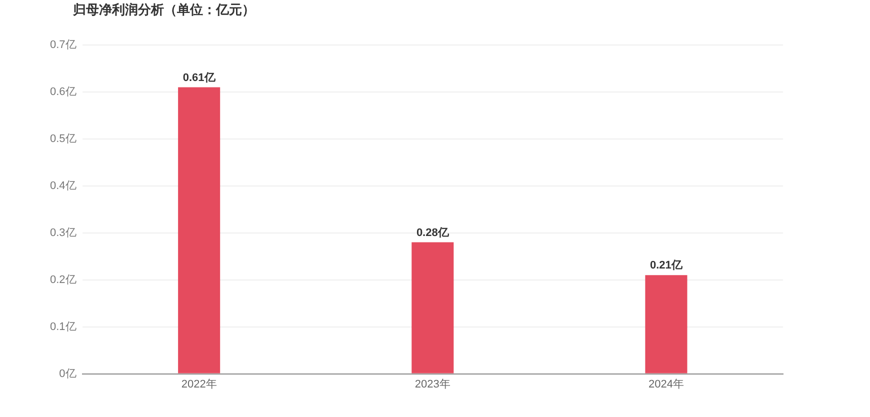 Image resolution: width=870 pixels, height=417 pixels. What do you see at coordinates (199, 78) in the screenshot?
I see `data-label: 0.61亿` at bounding box center [199, 78].